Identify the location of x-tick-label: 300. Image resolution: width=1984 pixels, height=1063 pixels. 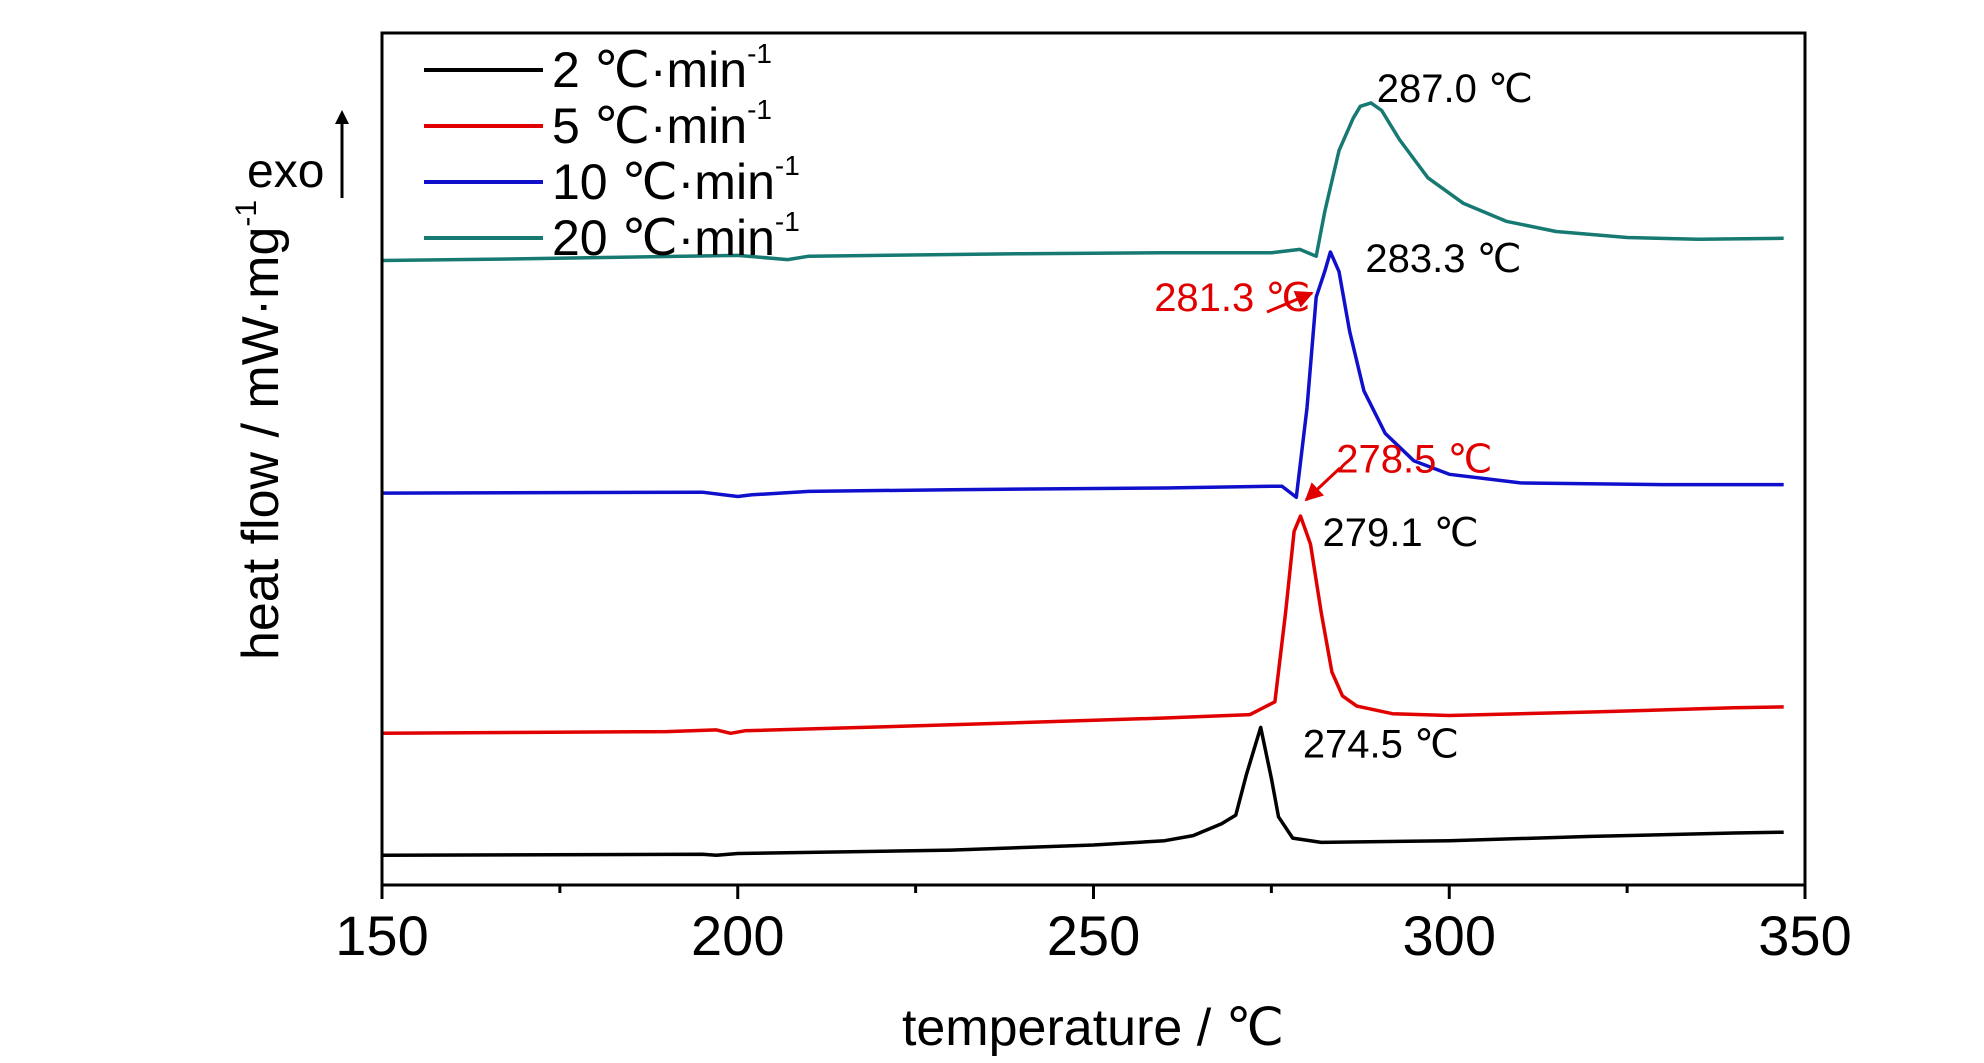
(1449, 935).